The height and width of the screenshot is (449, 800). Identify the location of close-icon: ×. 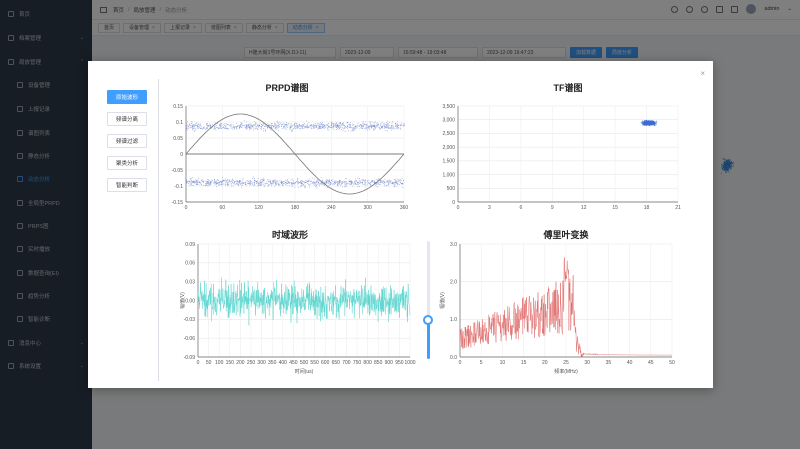
(702, 73).